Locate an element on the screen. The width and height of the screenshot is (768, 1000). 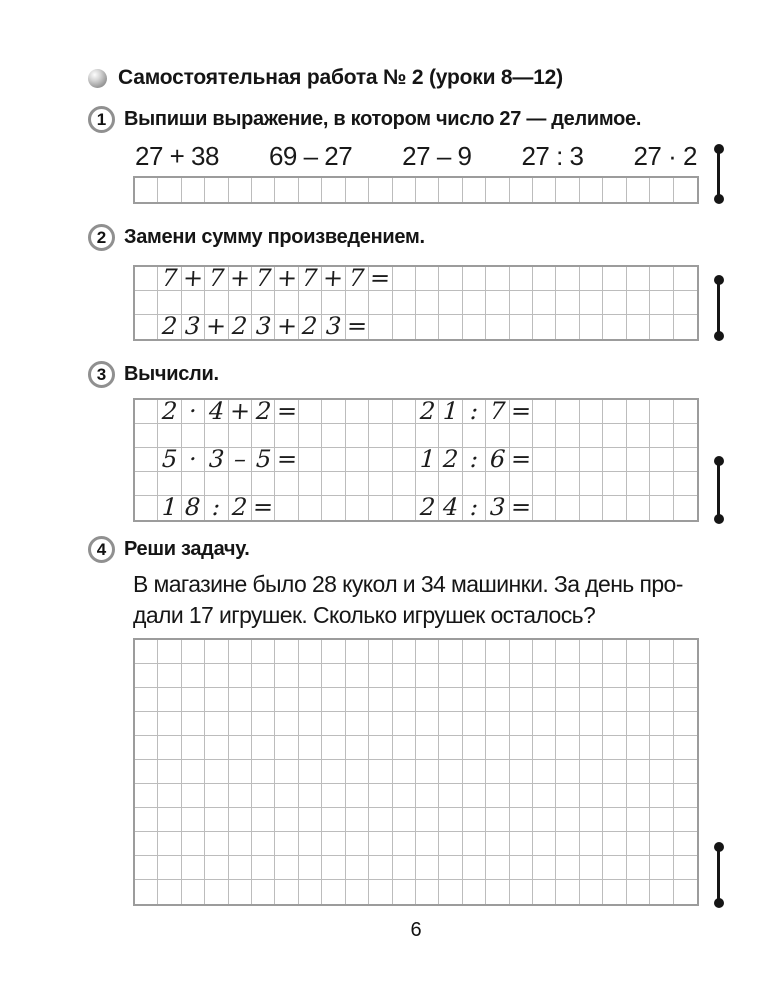
task-2-work-area: 7 +7 +7 +7 +7 = 2 3 +2 3 +2 3 = is located at coordinates (426, 302).